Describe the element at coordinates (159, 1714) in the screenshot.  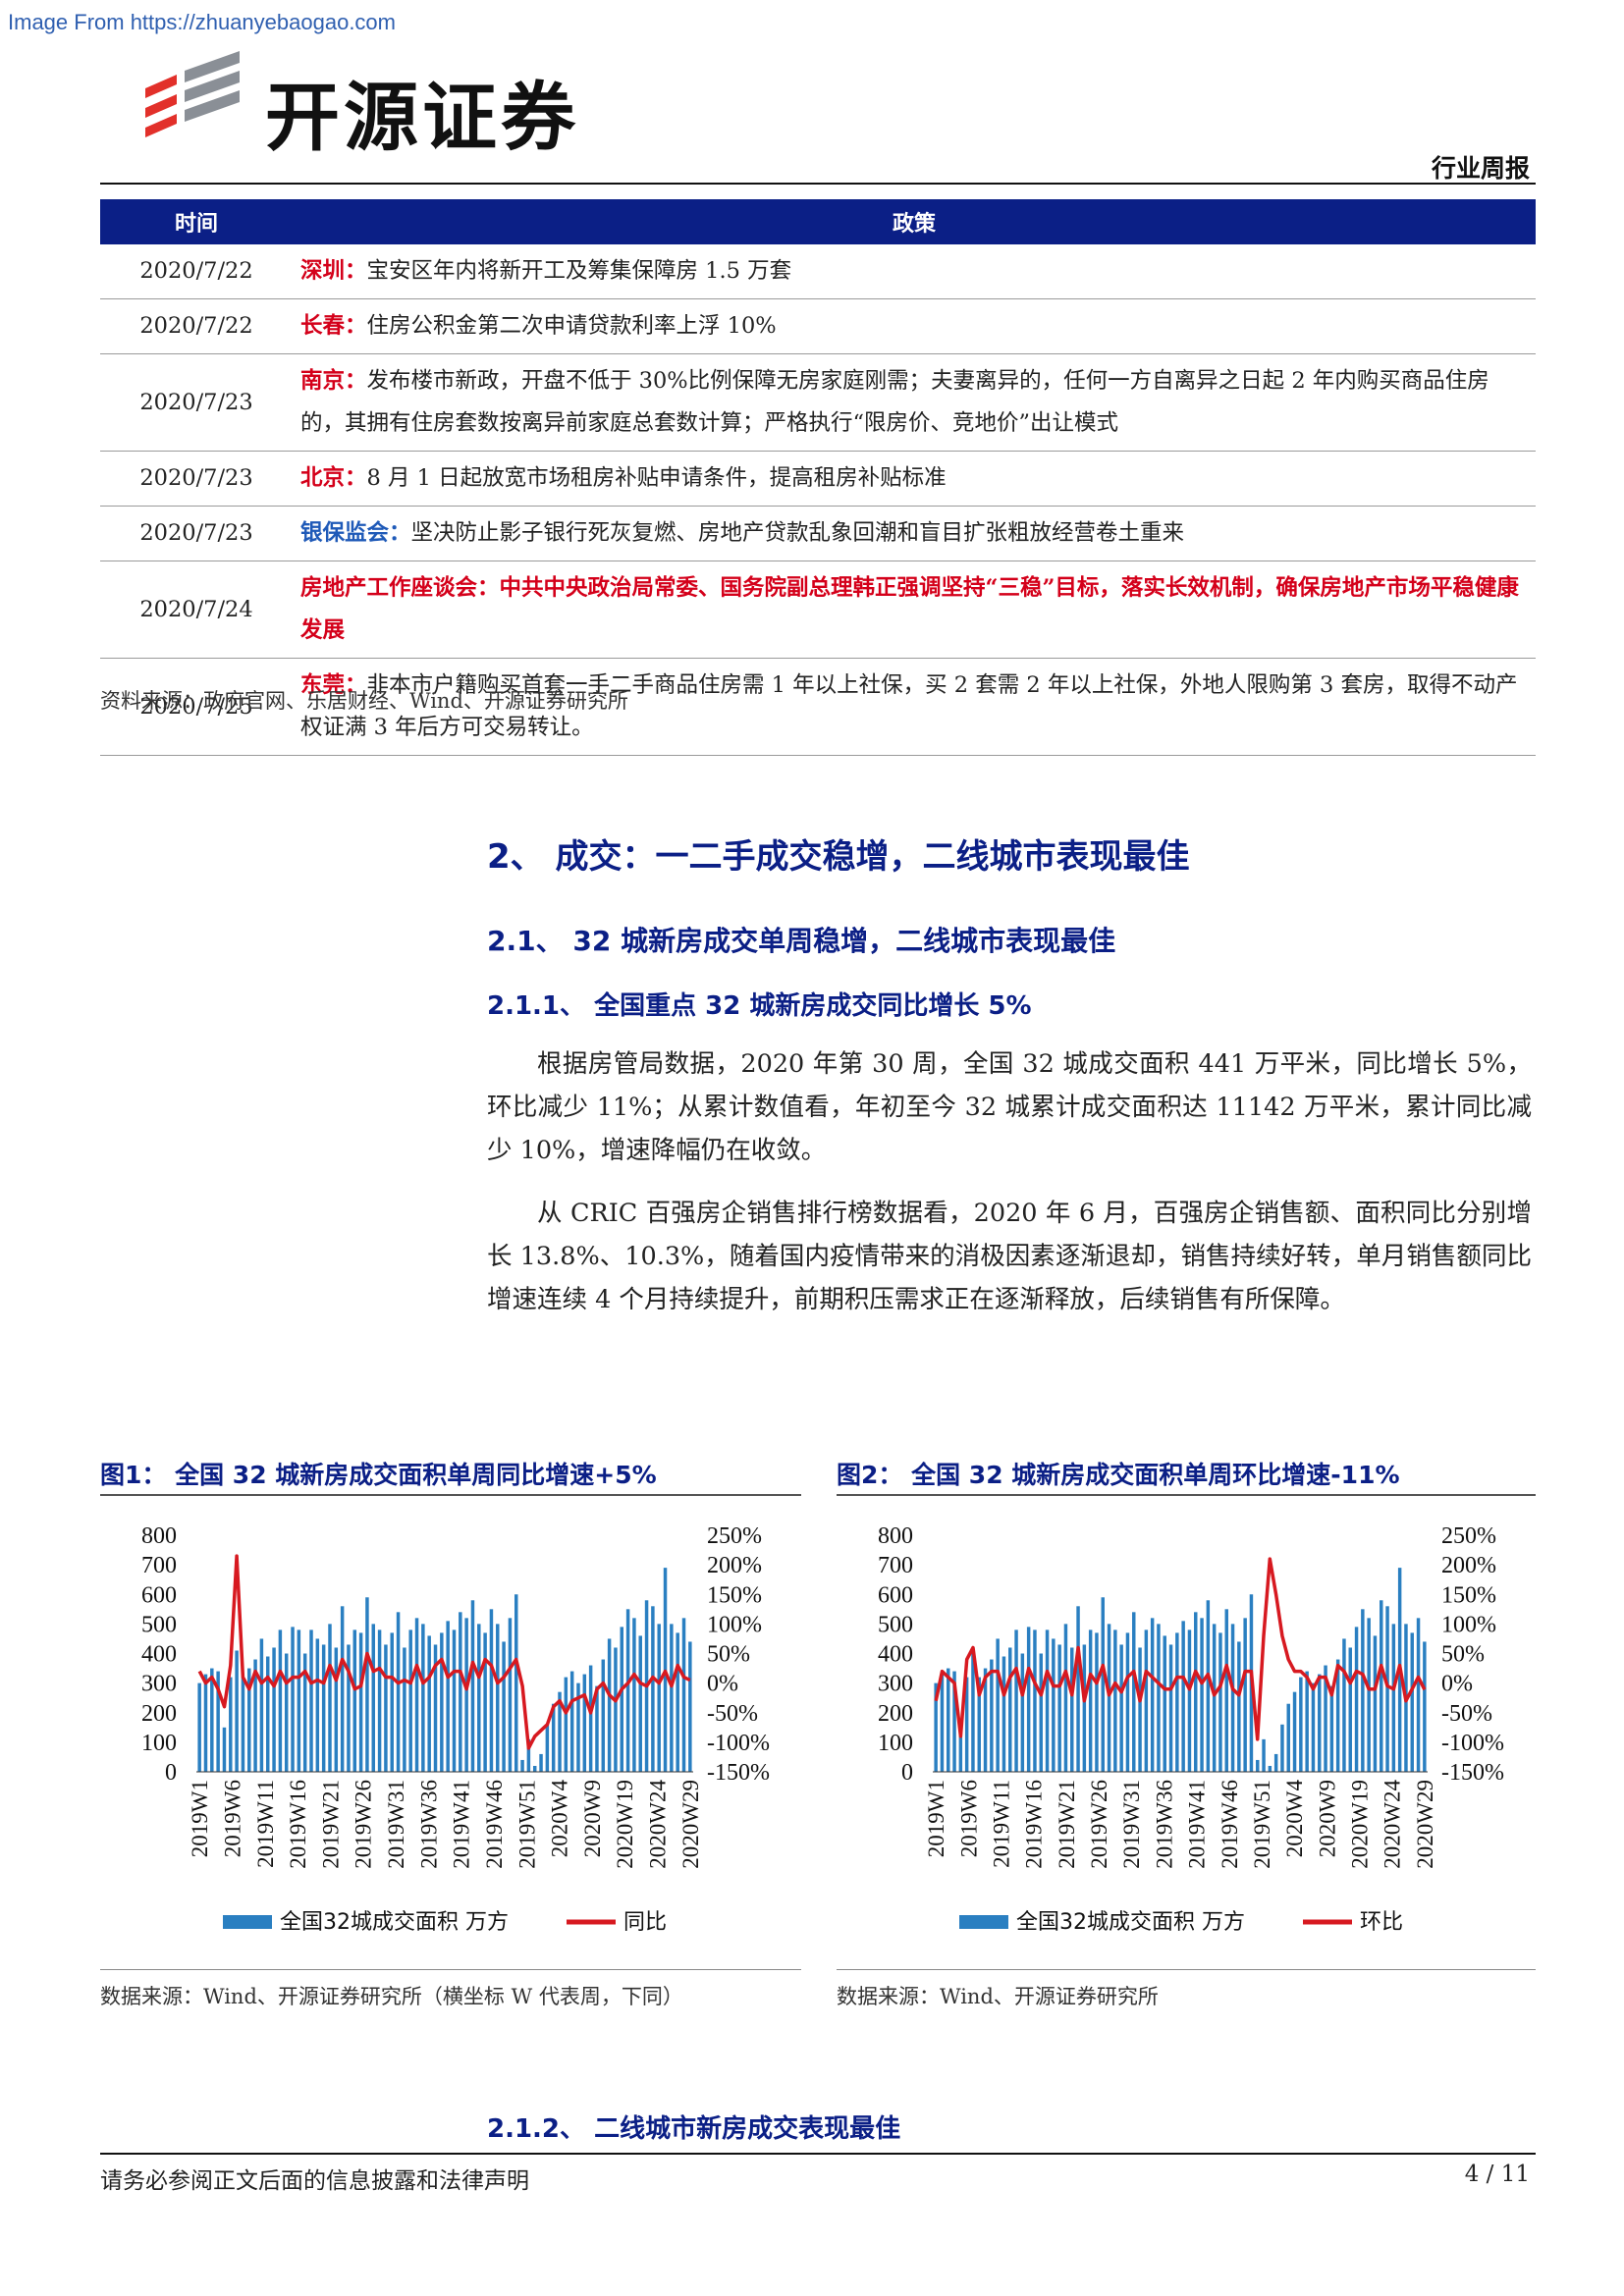
I see `y-left-tick-label: 200` at that location.